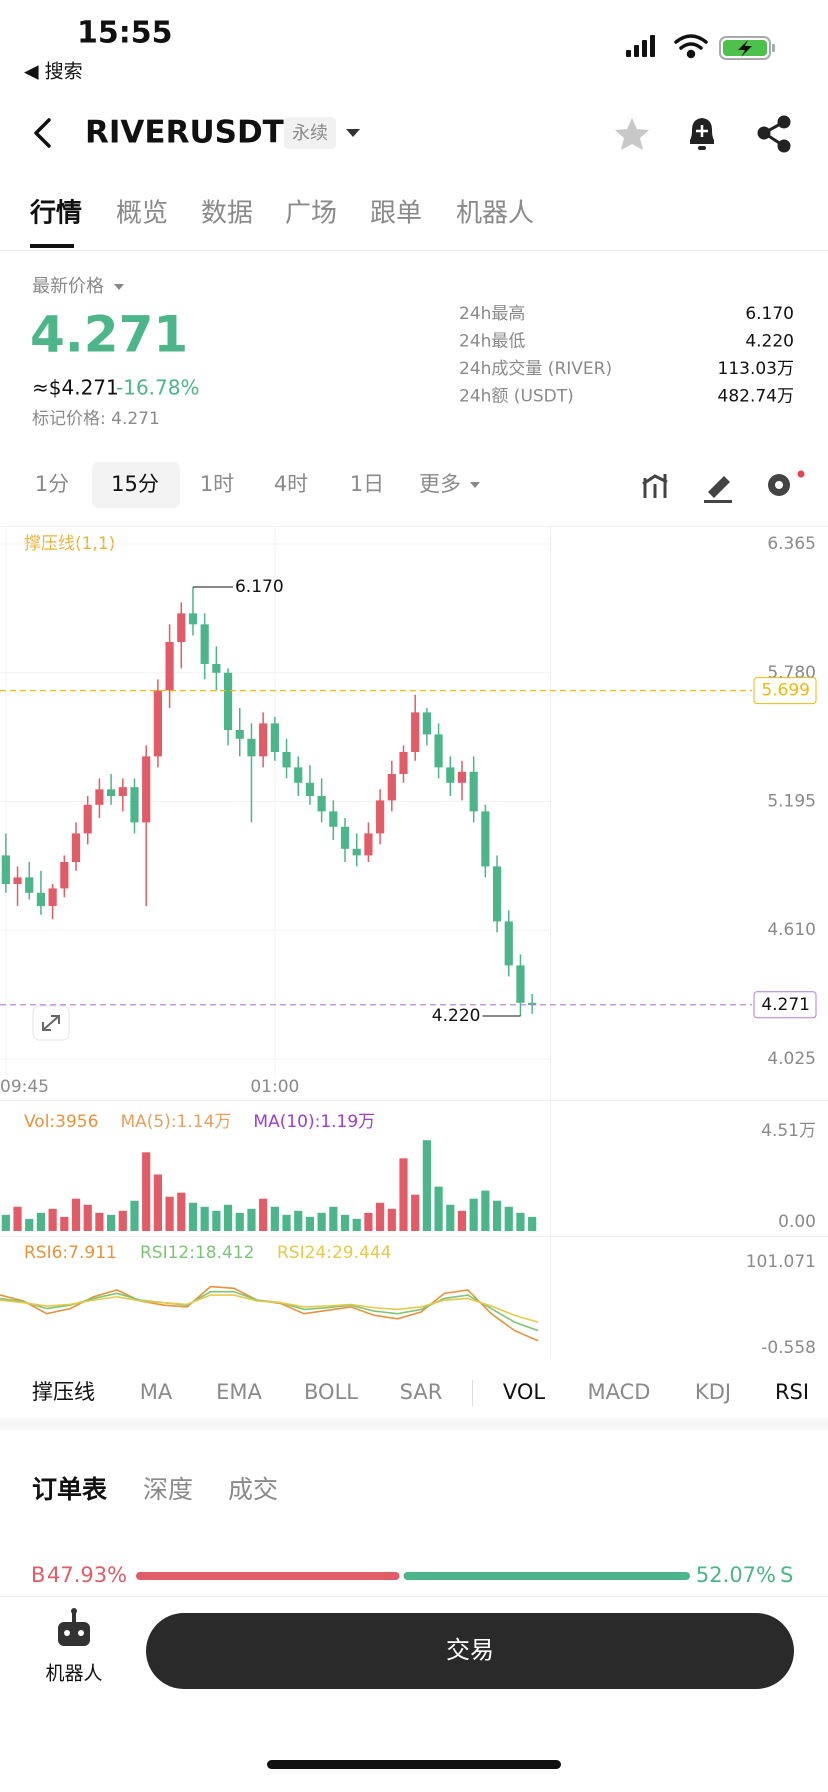  I want to click on indicator-tab: RSI, so click(792, 1392).